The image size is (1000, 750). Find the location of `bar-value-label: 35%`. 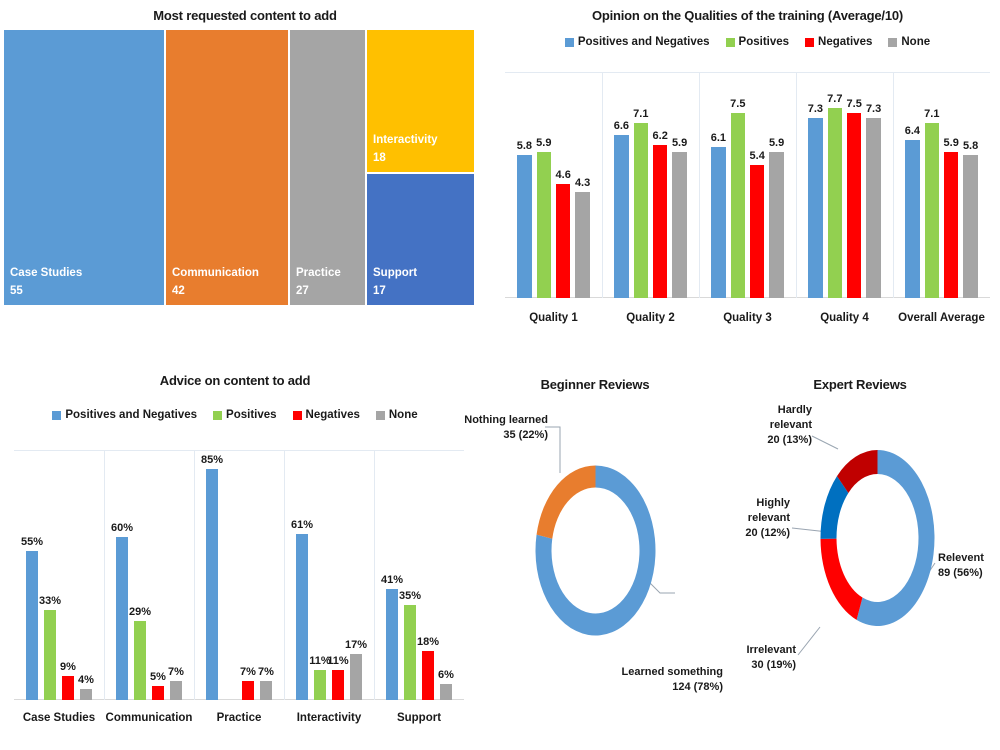

bar-value-label: 35% is located at coordinates (410, 595).